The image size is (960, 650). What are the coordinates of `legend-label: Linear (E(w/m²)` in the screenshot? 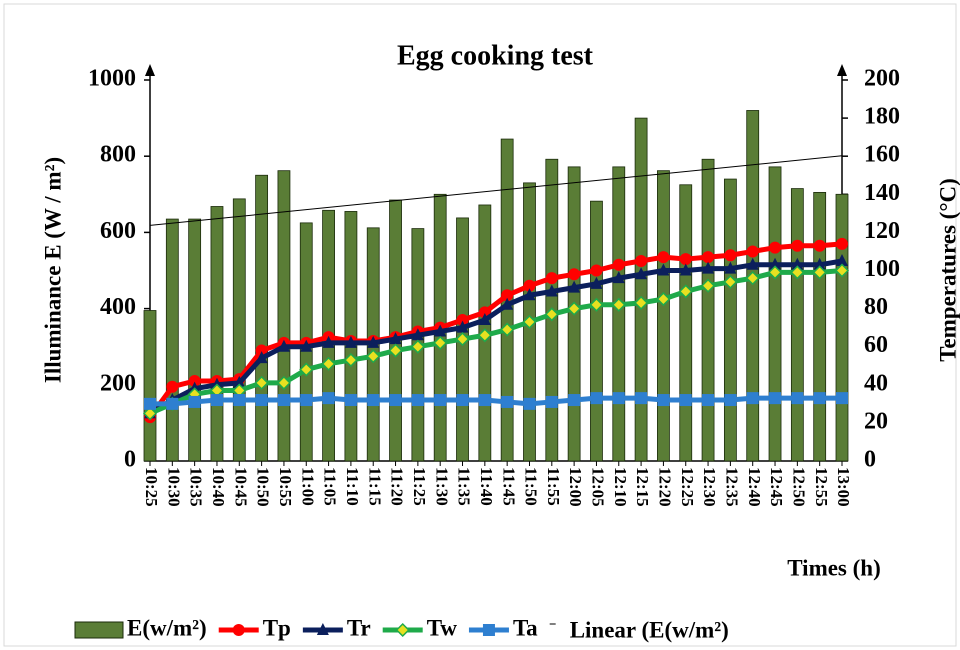 It's located at (649, 629).